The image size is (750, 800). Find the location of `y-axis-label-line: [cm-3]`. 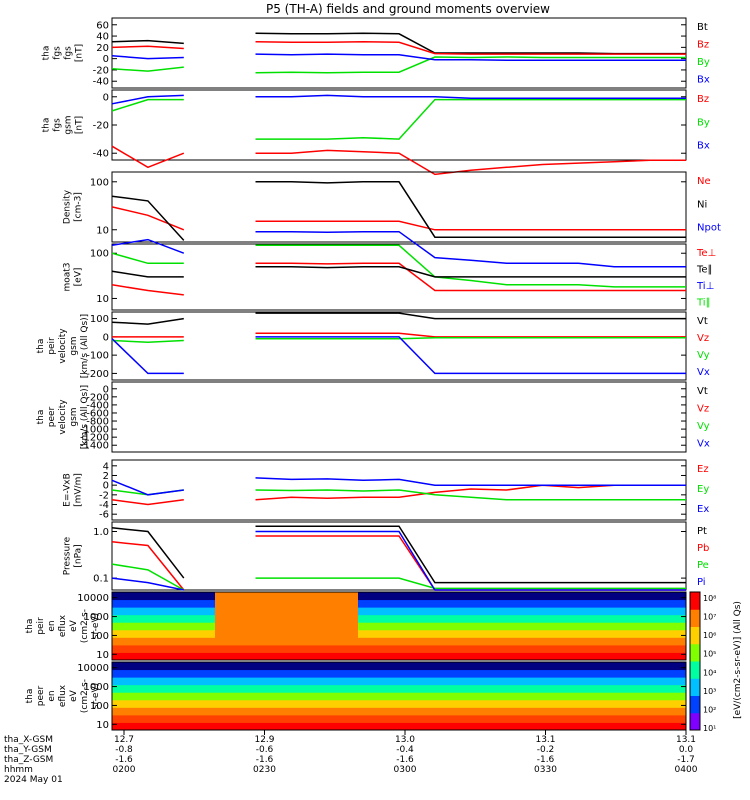

y-axis-label-line: [cm-3] is located at coordinates (79, 207).